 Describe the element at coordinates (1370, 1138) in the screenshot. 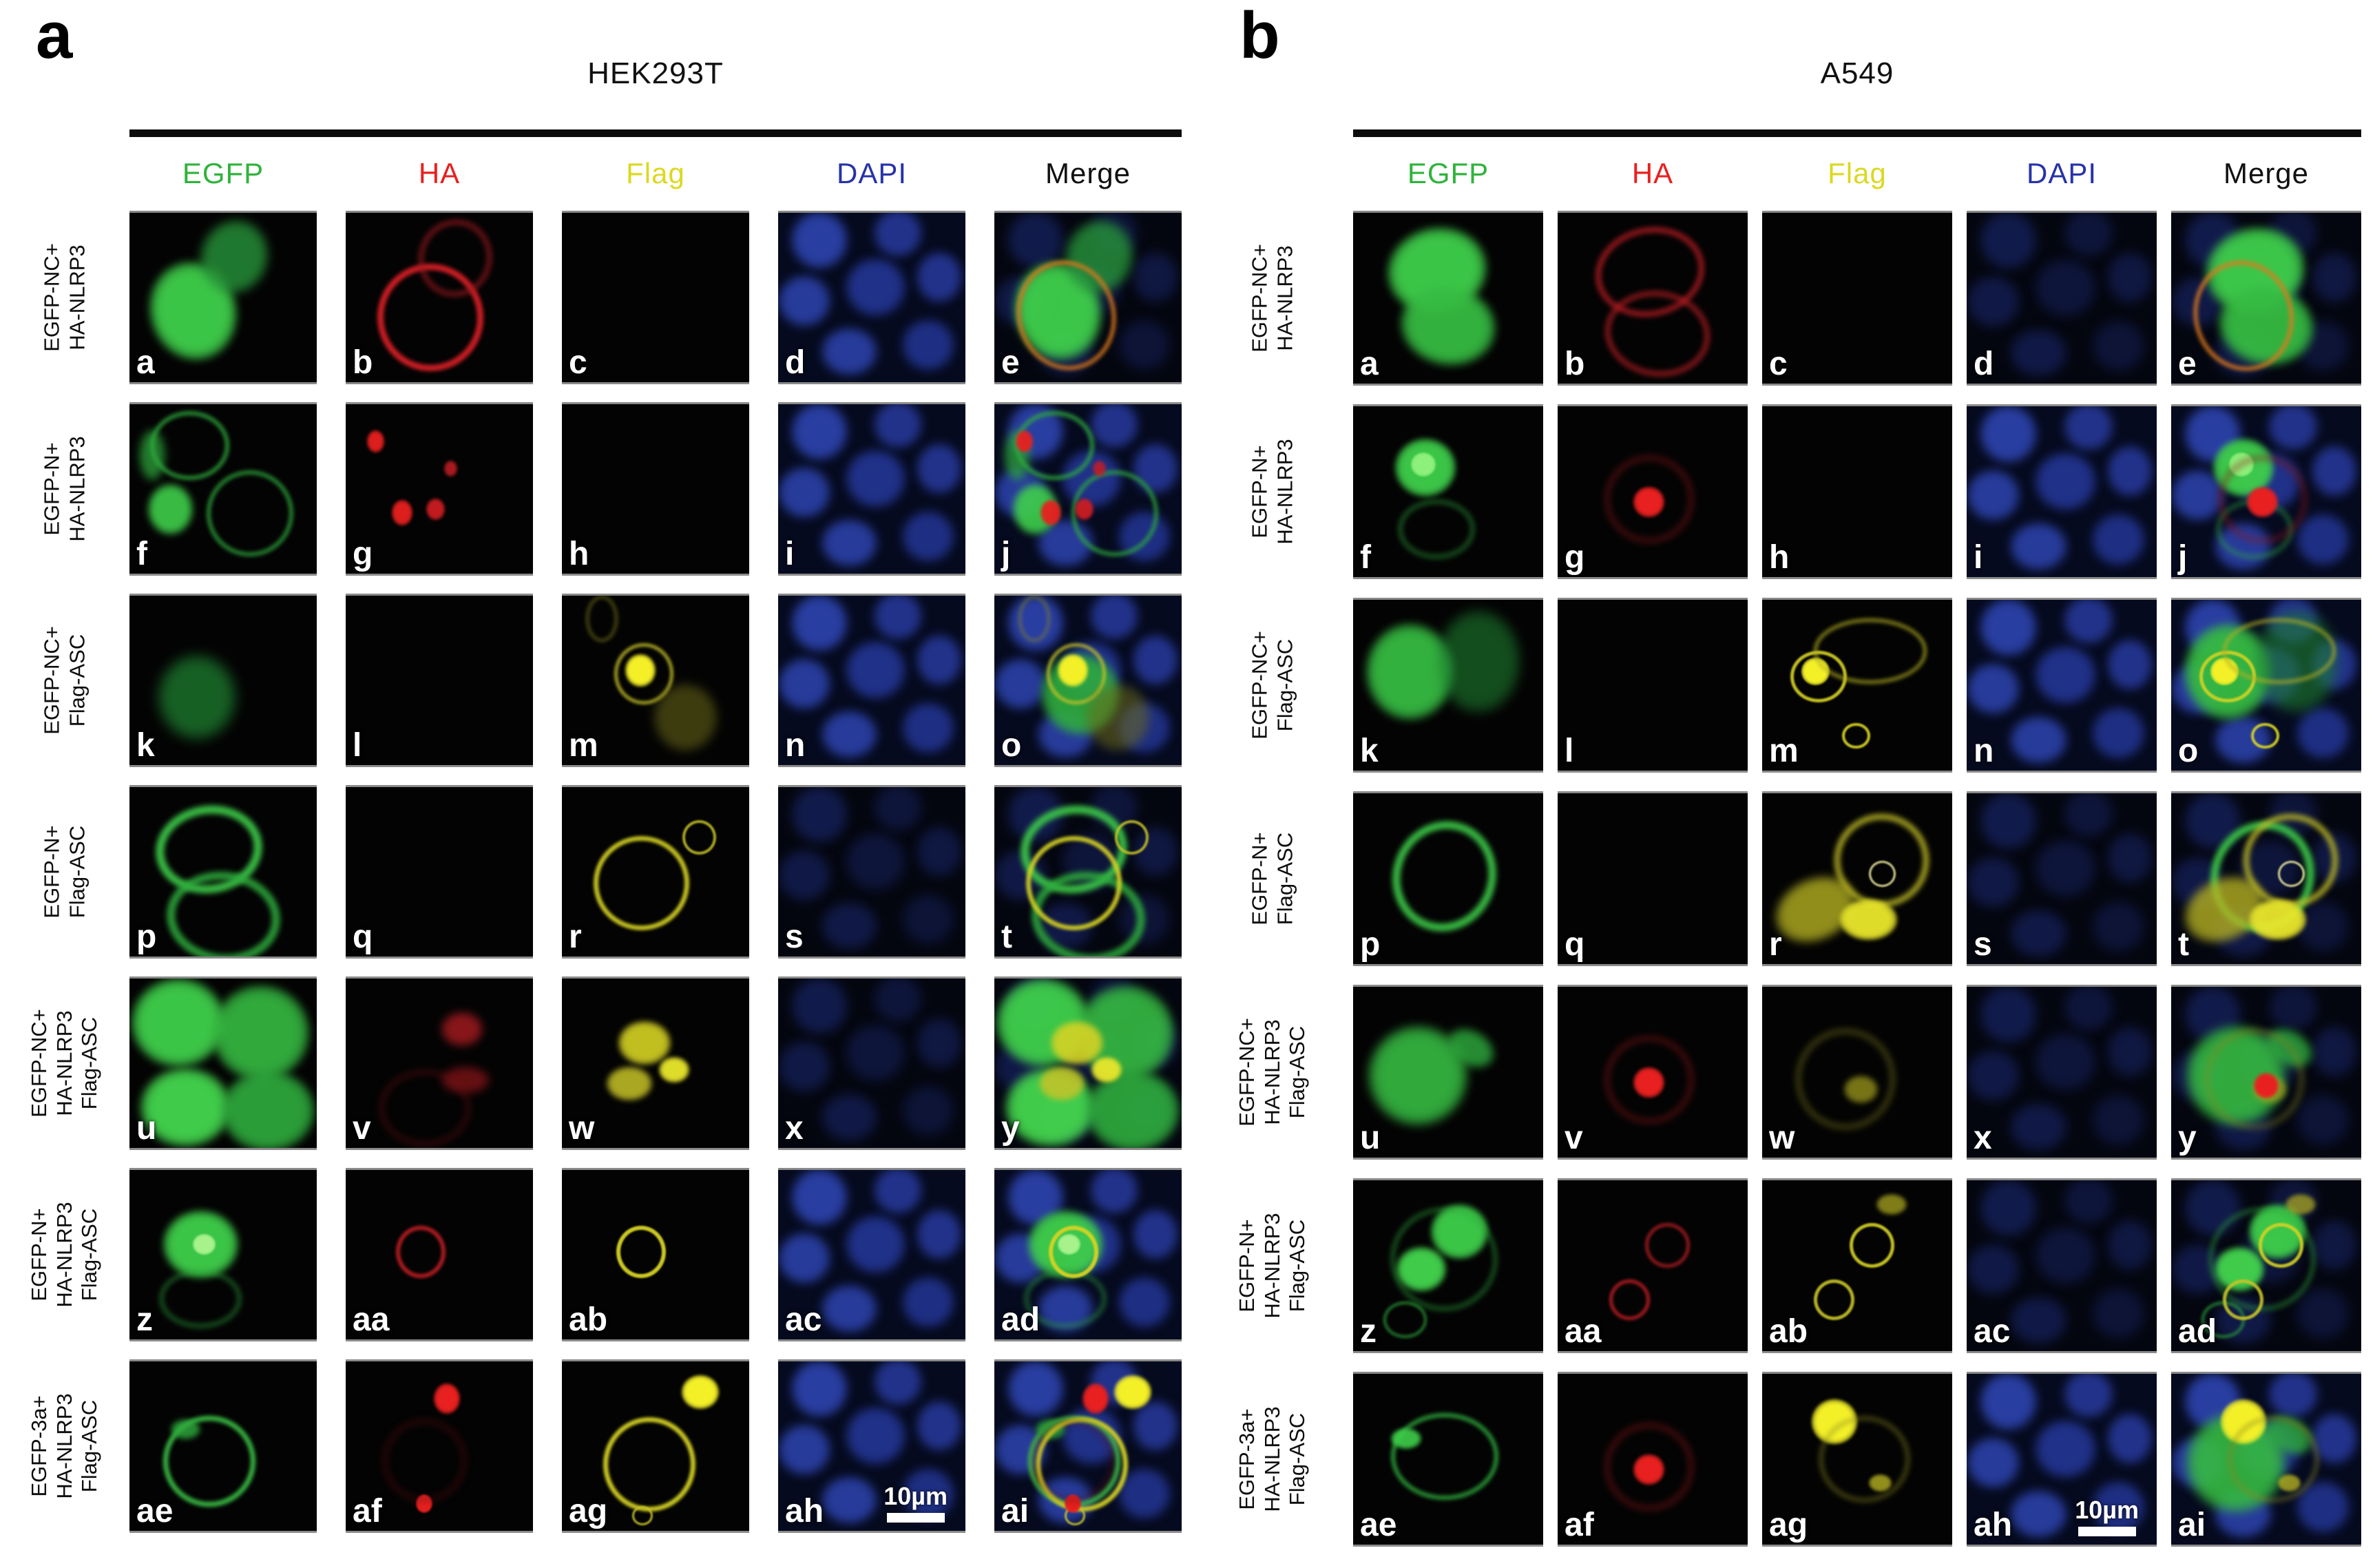

I see `tile-letter: u` at that location.